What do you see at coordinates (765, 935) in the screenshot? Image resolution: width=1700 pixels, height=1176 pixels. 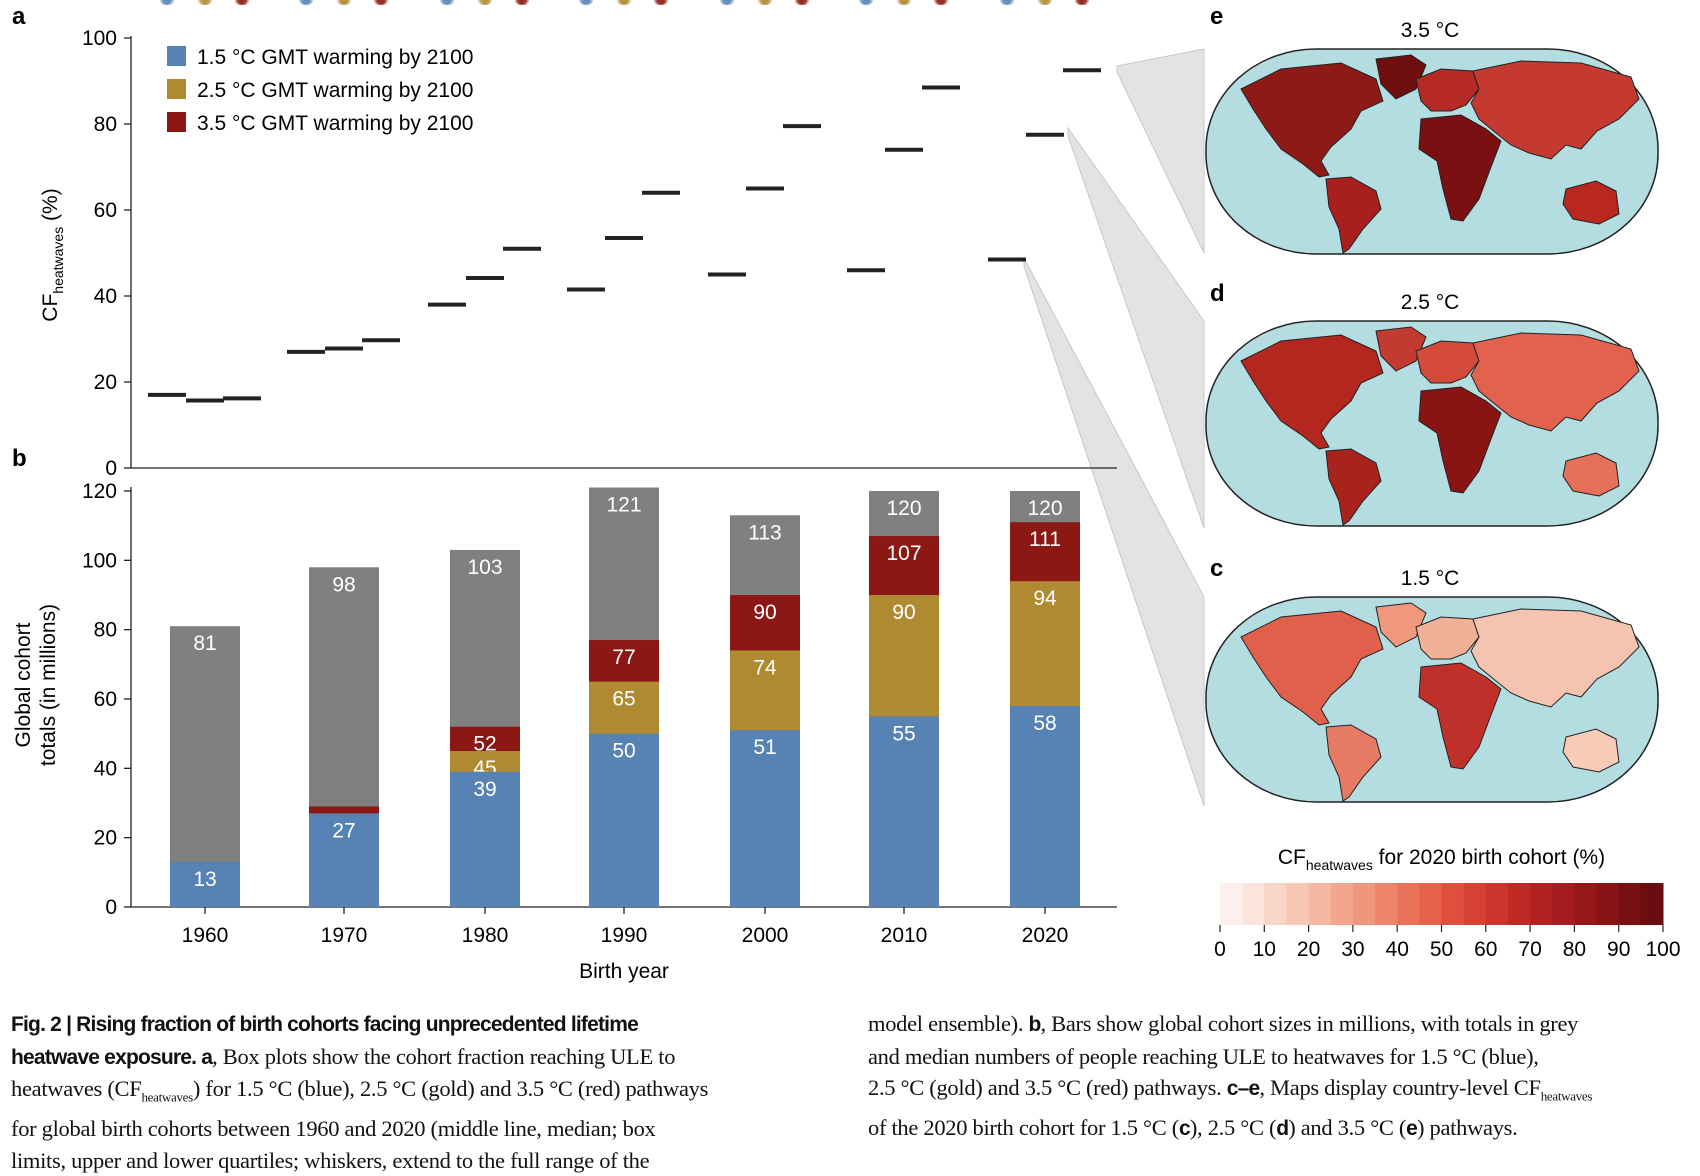 I see `x-tick-label: 2000` at bounding box center [765, 935].